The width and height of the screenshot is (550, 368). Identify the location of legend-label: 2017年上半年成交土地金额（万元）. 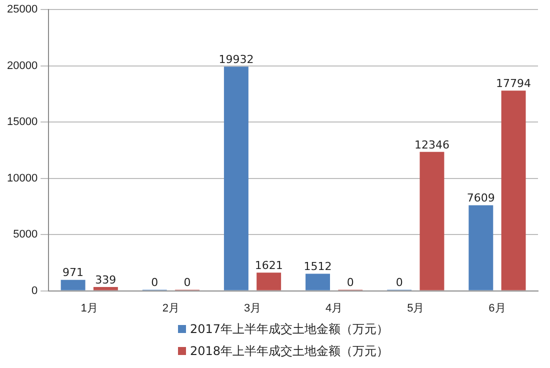
(289, 329).